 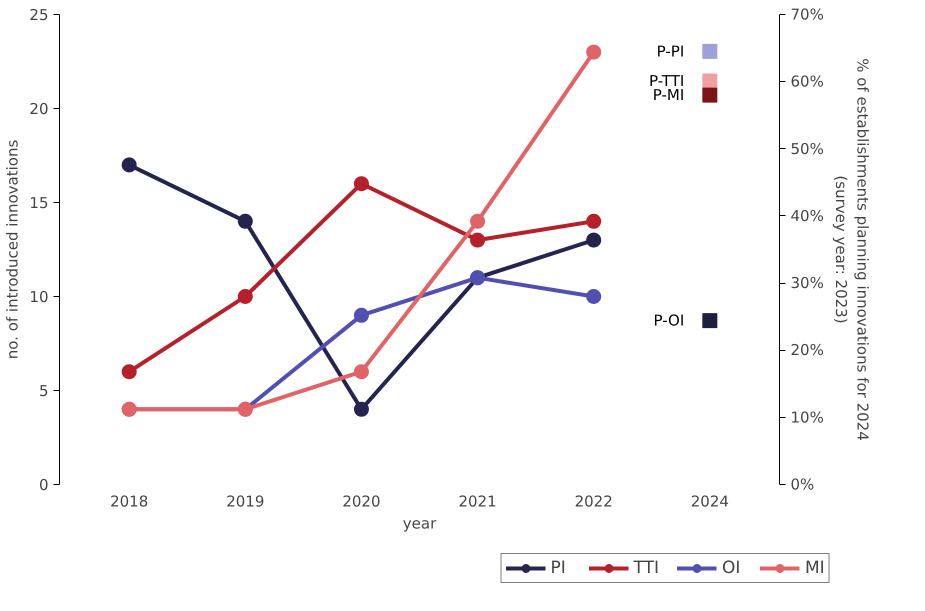 I want to click on series-label: P-OI, so click(x=669, y=321).